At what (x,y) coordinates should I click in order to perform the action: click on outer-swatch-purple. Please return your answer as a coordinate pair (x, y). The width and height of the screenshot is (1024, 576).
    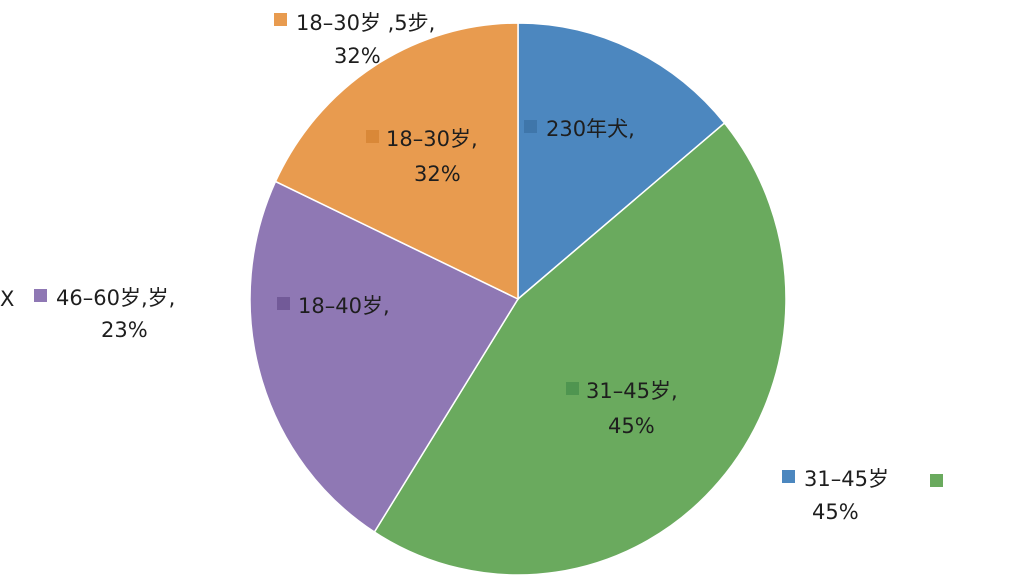
    Looking at the image, I should click on (40, 295).